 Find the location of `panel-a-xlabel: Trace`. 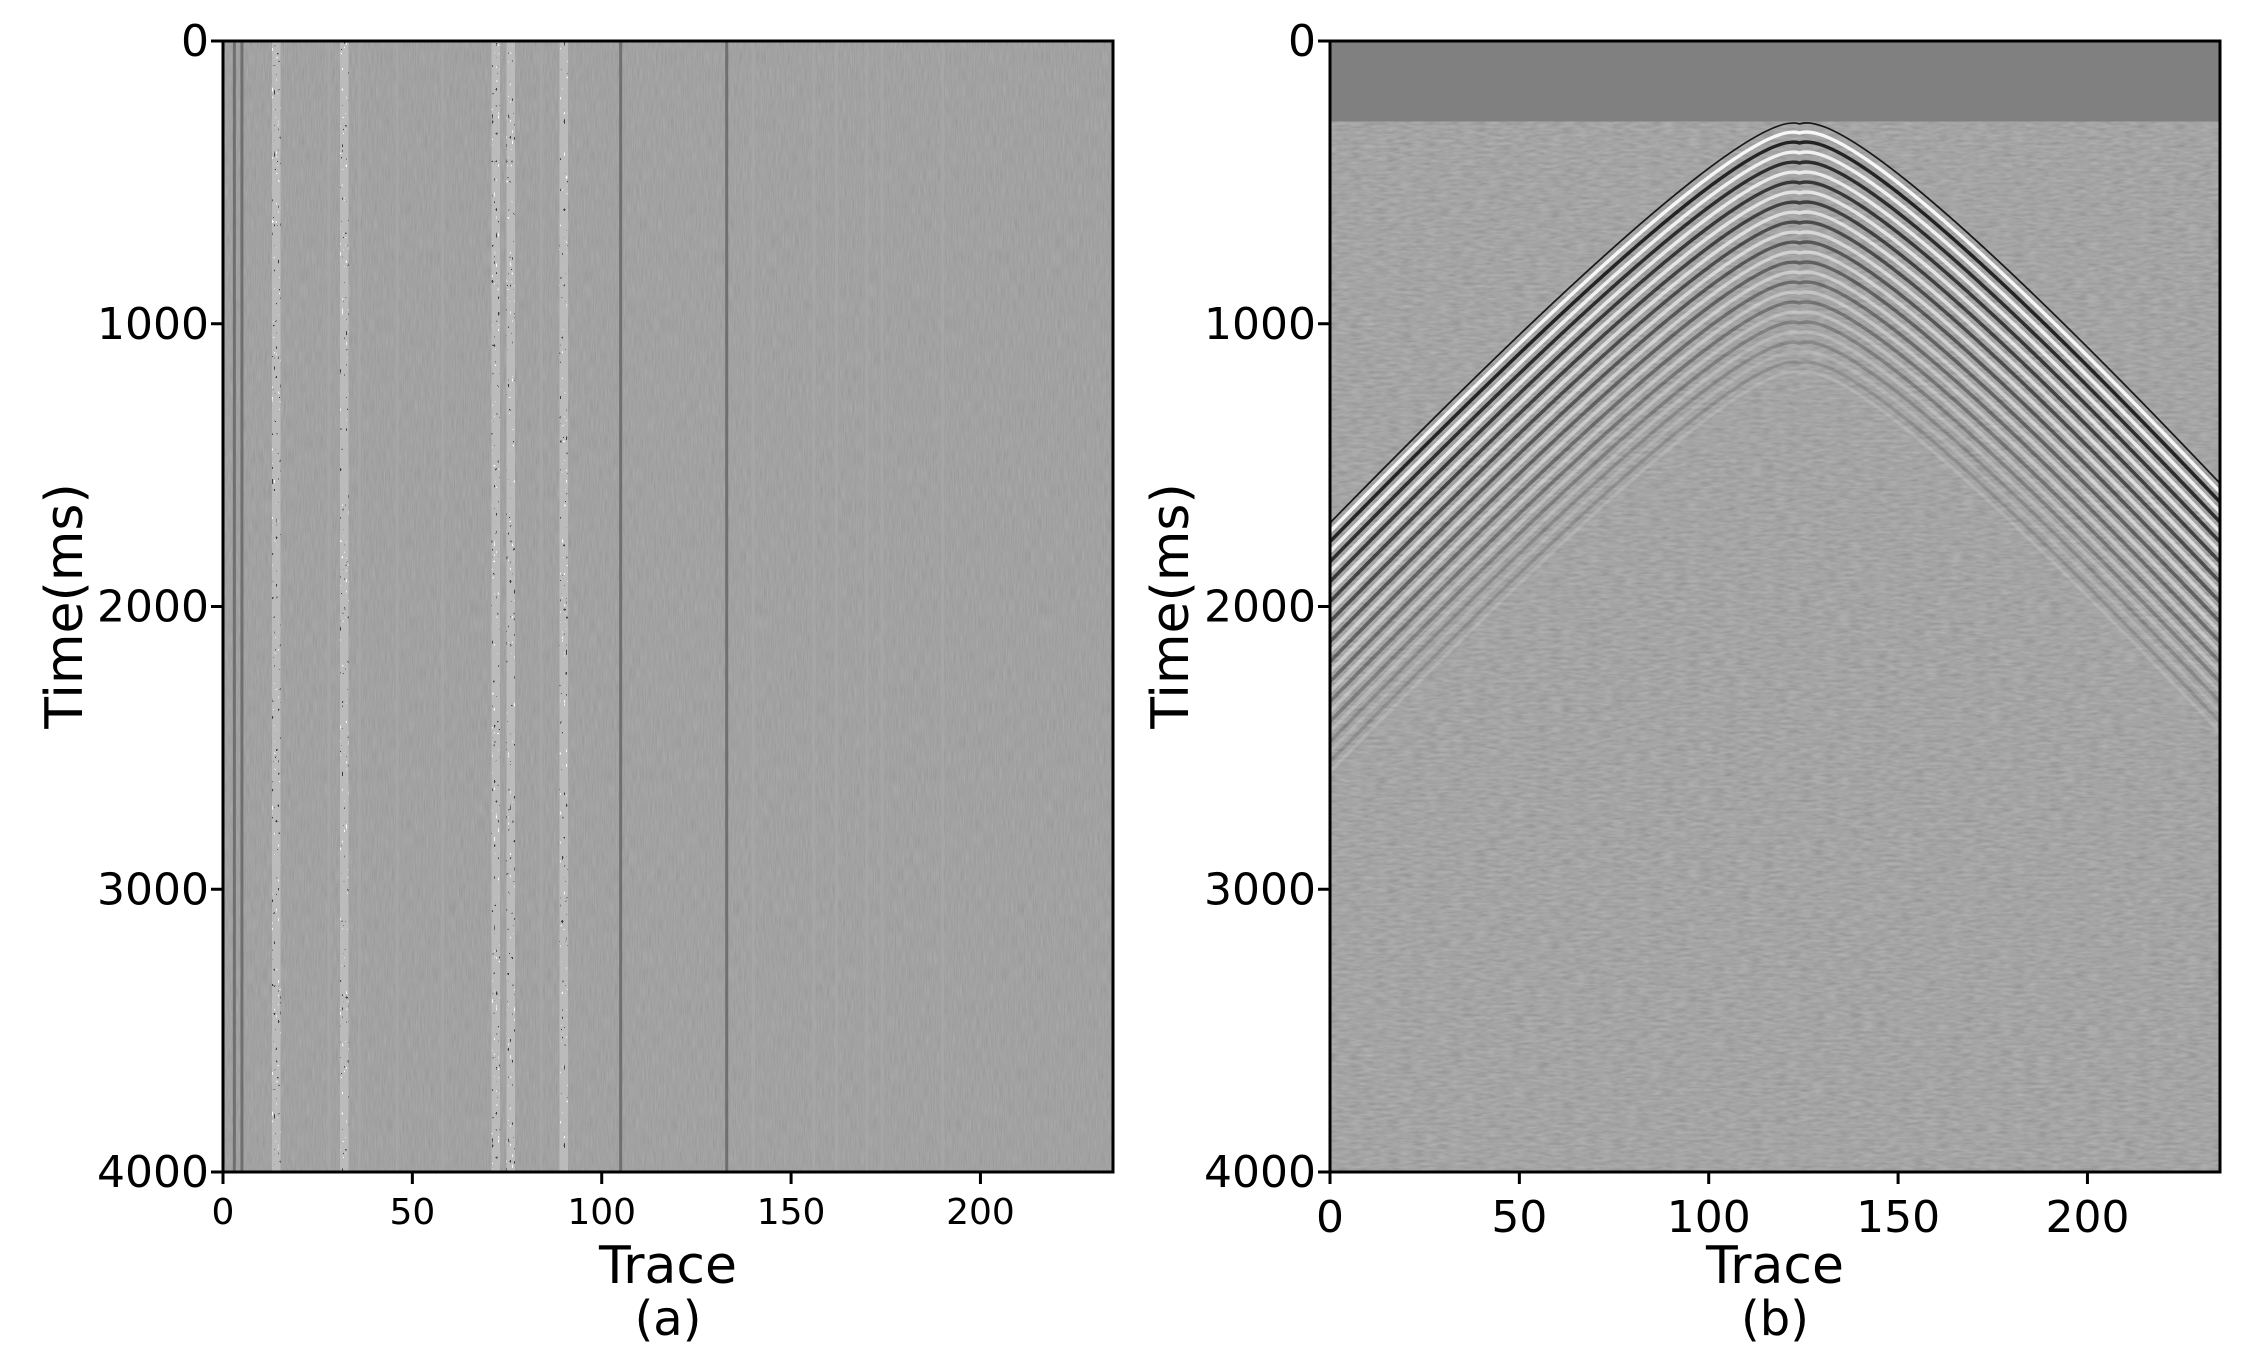

panel-a-xlabel: Trace is located at coordinates (667, 1266).